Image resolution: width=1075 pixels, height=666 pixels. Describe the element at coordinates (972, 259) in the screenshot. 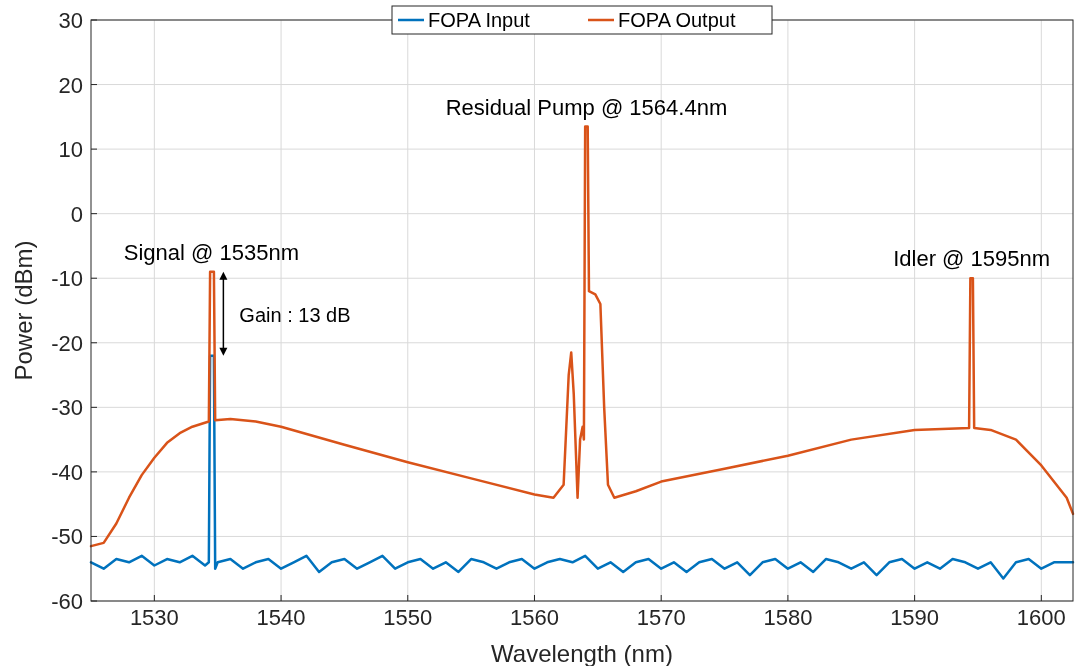

I see `annotation: Idler @ 1595nm` at that location.